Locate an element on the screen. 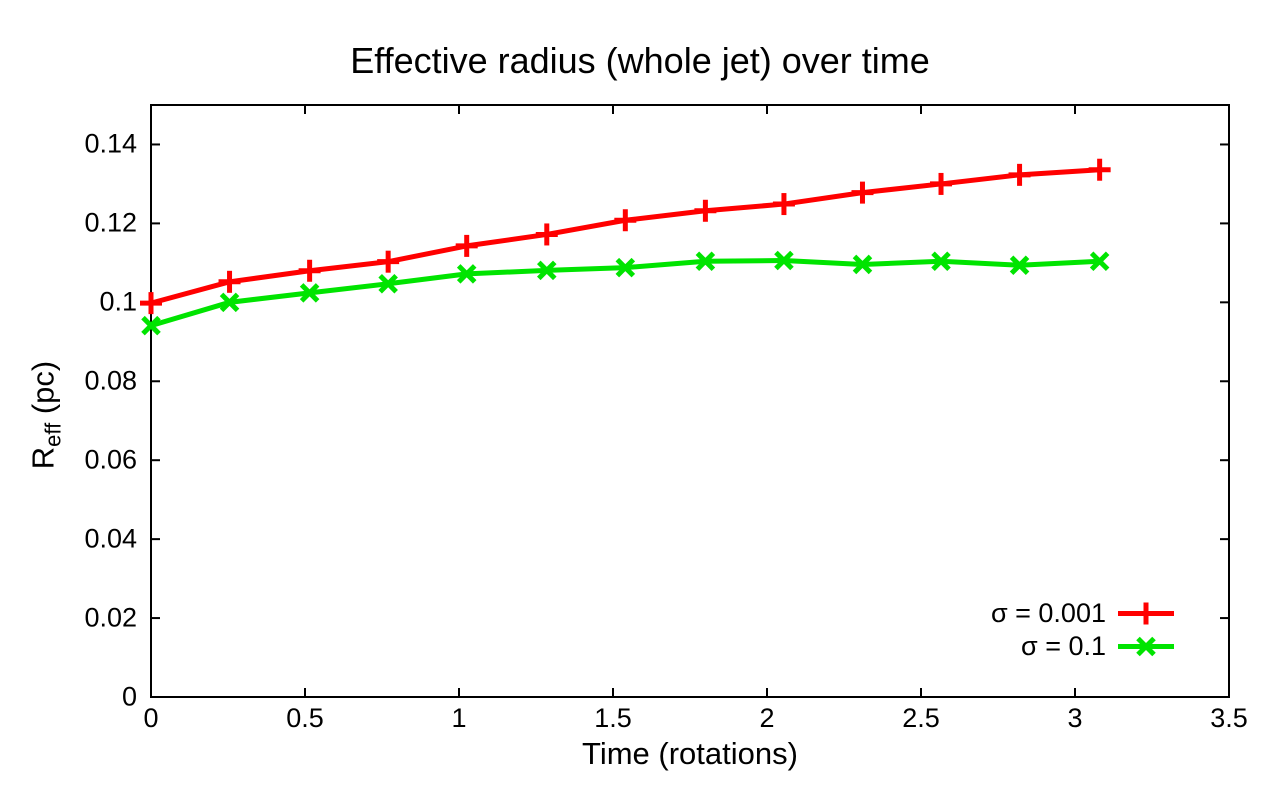 This screenshot has width=1280, height=800. x-tick-label: 2.5 is located at coordinates (921, 718).